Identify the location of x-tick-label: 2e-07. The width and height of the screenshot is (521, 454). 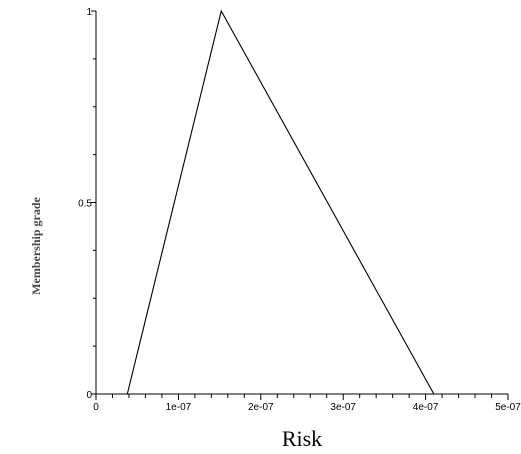
(261, 407).